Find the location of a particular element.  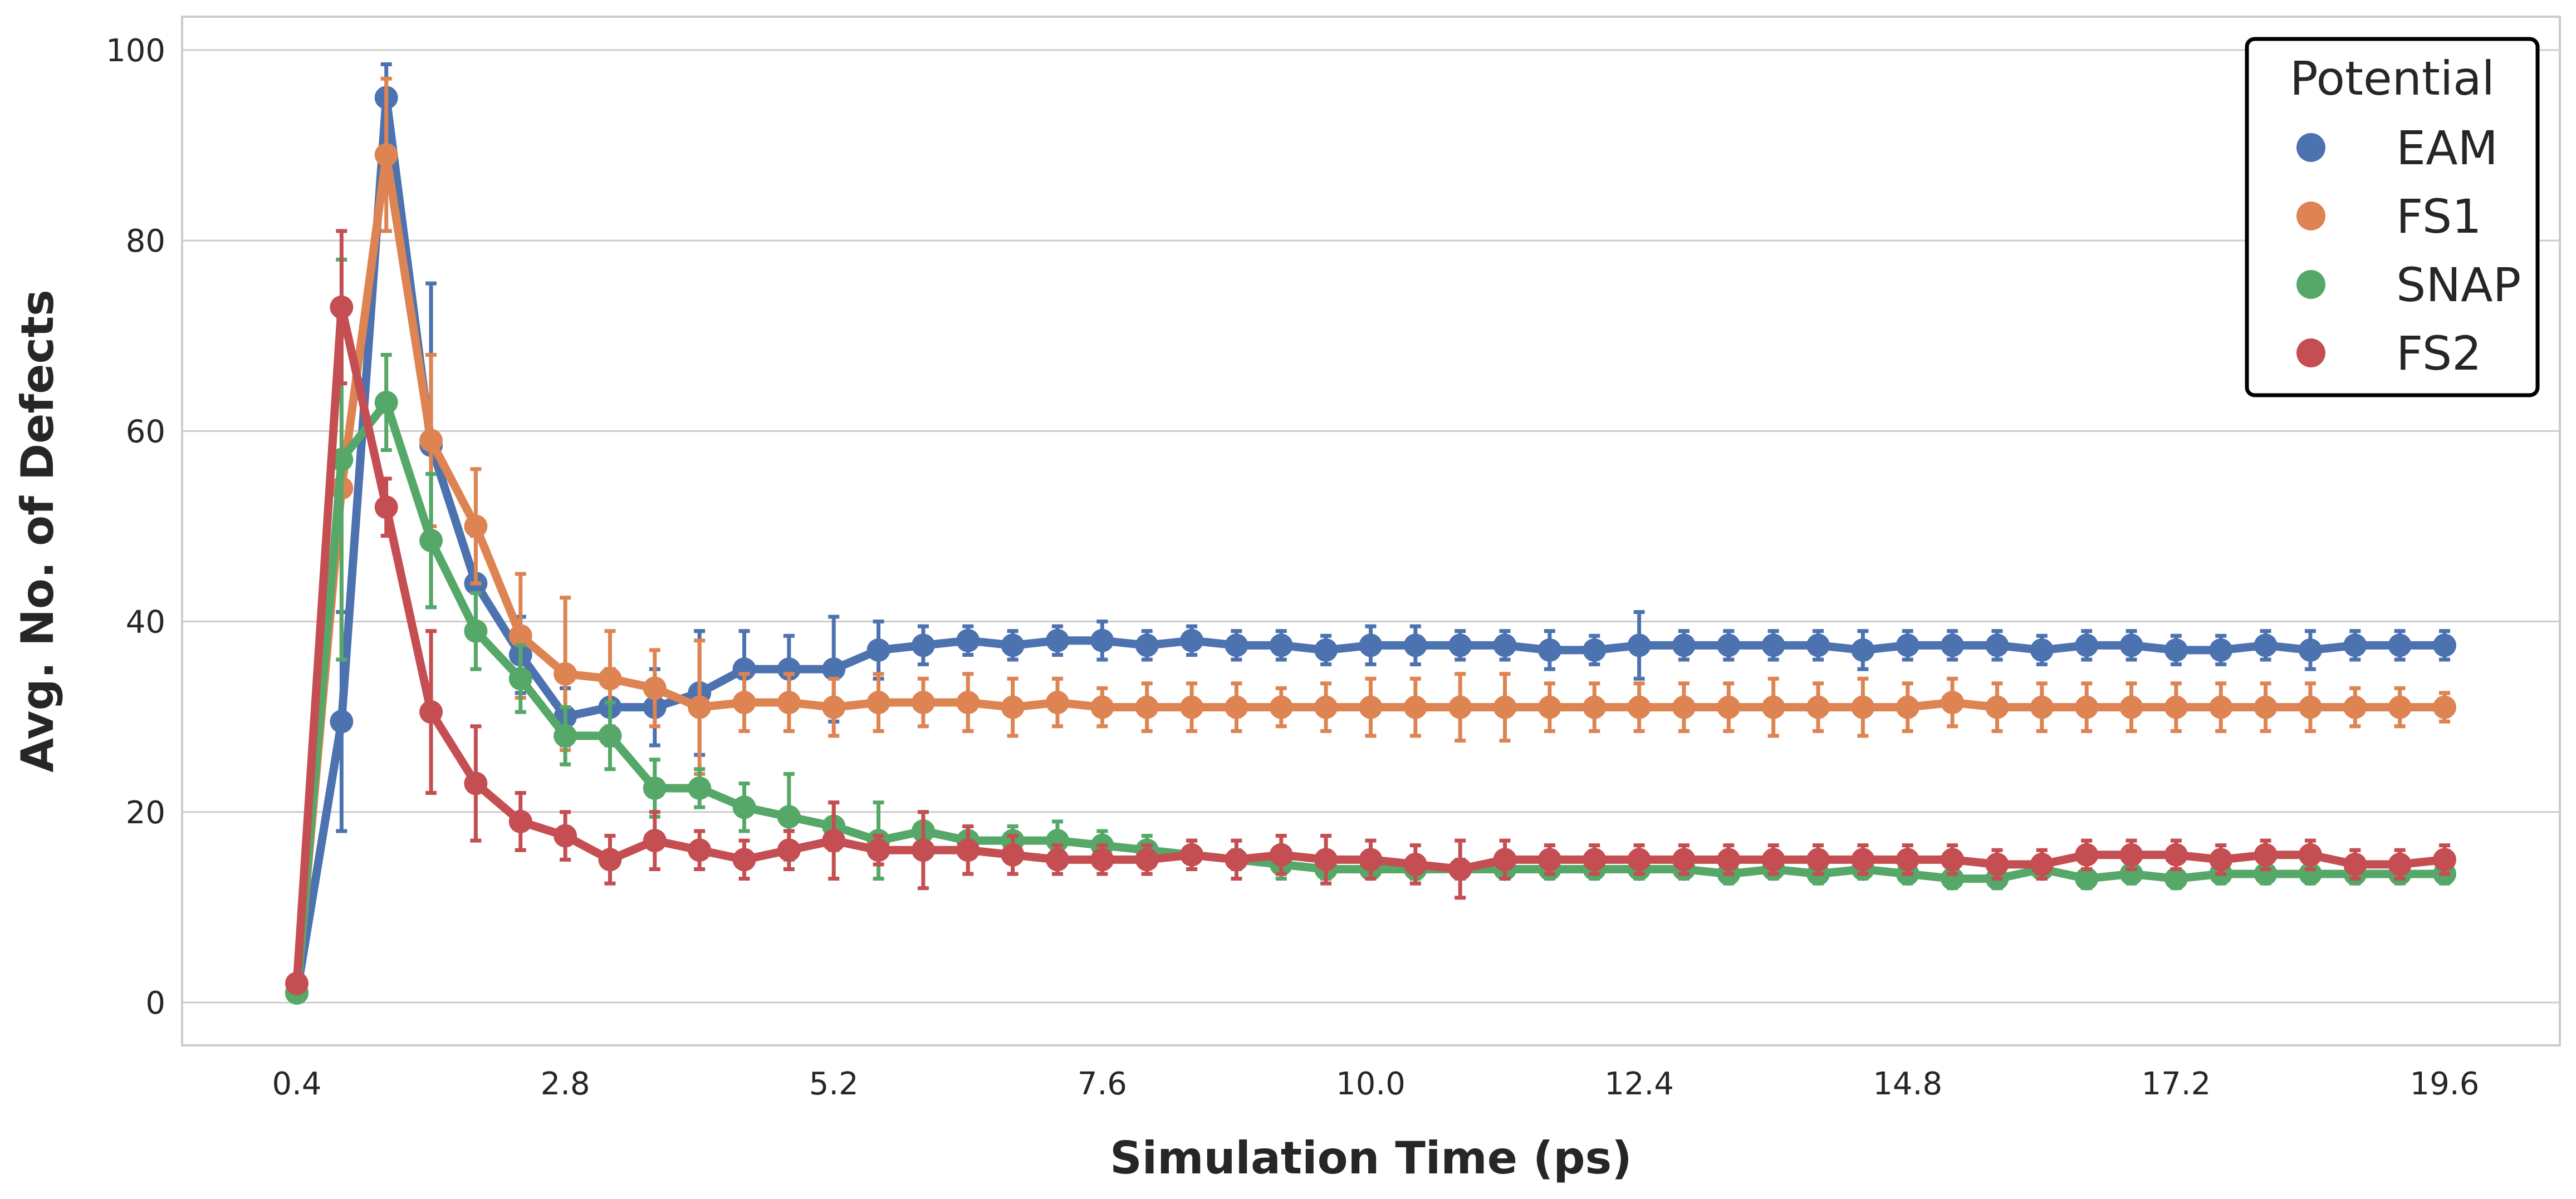

legend-item-fs2: FS2 is located at coordinates (2389, 353).